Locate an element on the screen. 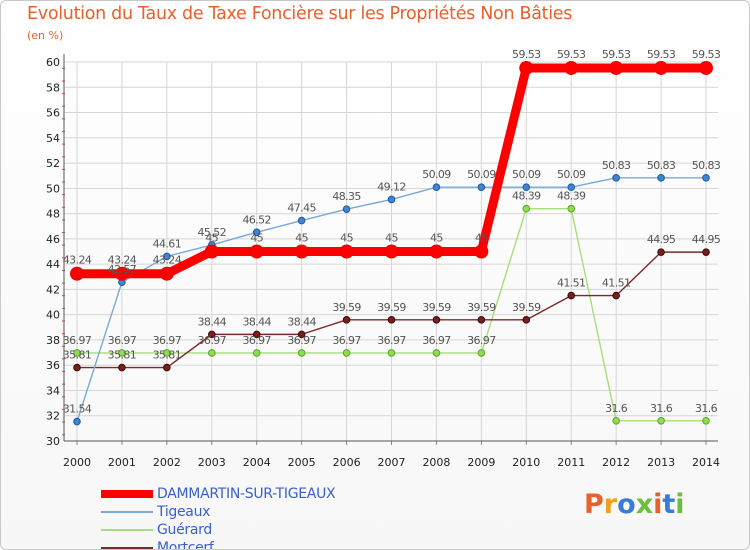 The width and height of the screenshot is (750, 550). x-tick-label: 2000 is located at coordinates (77, 462).